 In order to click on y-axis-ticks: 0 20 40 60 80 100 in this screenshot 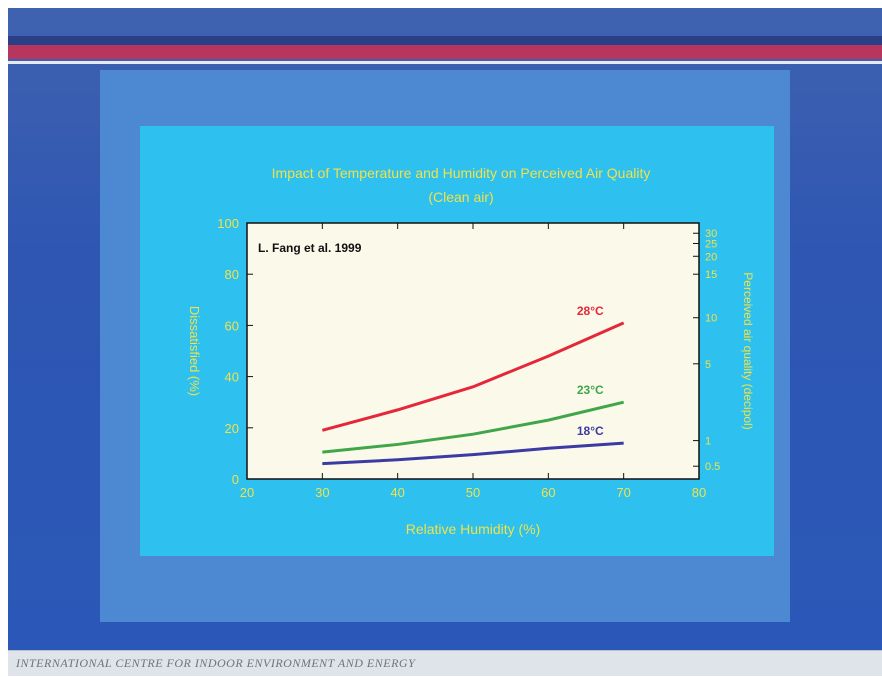, I will do `click(235, 351)`.